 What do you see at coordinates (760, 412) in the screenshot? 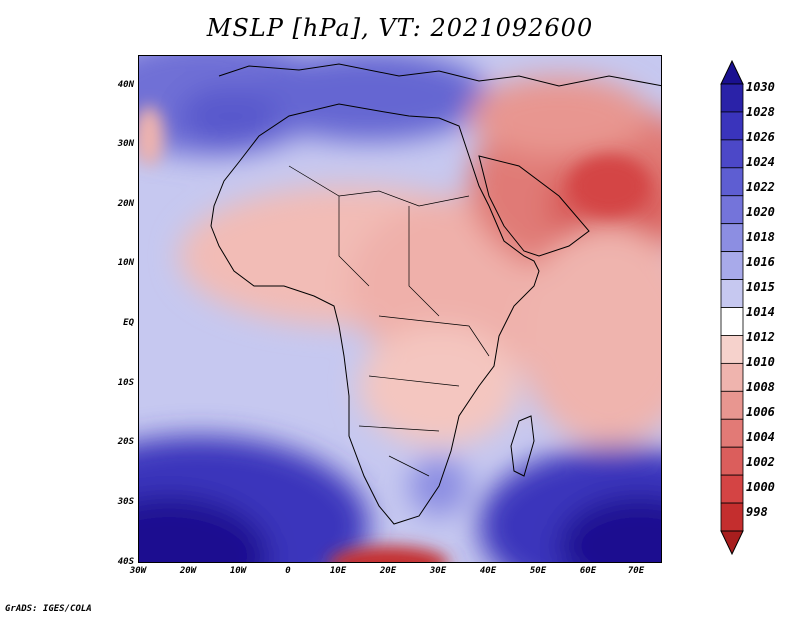
I see `colorbar-label: 1006` at bounding box center [760, 412].